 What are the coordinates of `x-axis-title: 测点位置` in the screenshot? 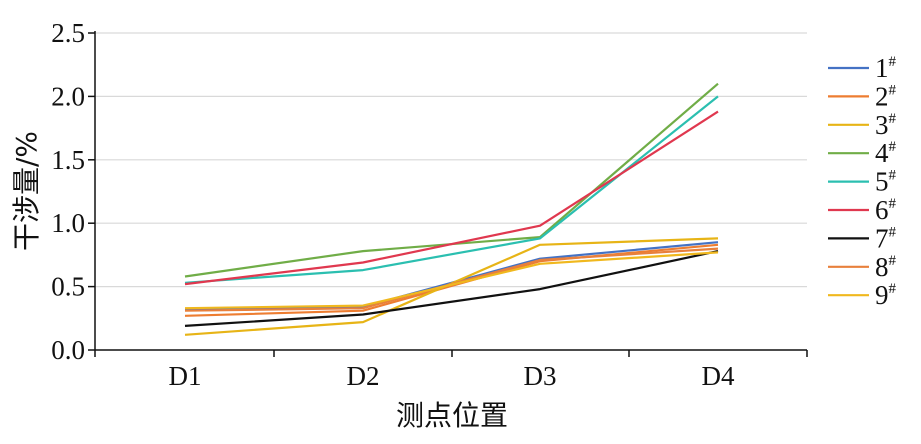 It's located at (452, 415).